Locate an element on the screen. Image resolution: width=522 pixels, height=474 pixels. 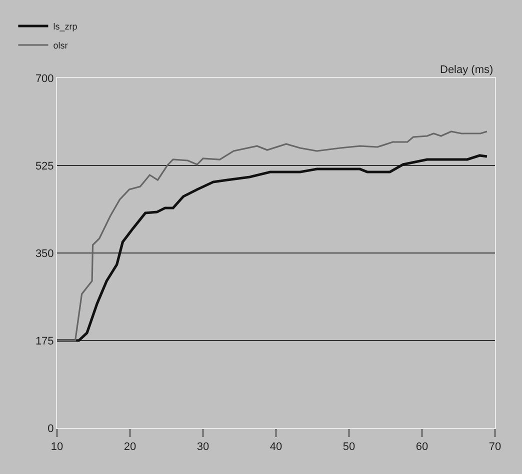
y-tick-label: 525 is located at coordinates (44, 166).